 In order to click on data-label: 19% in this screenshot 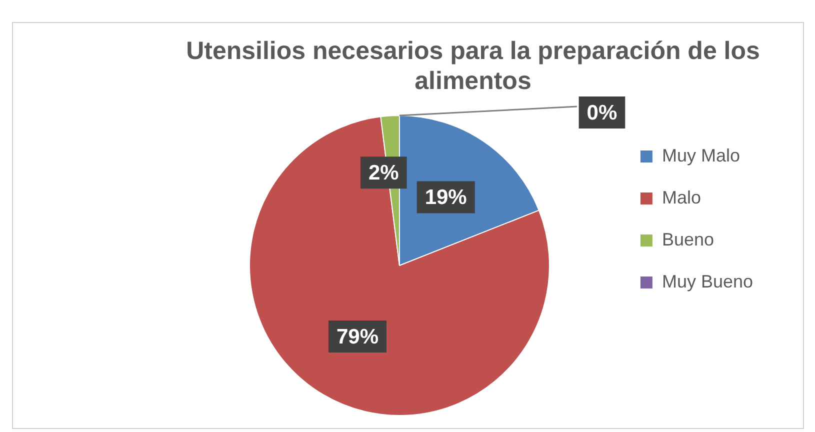, I will do `click(446, 198)`.